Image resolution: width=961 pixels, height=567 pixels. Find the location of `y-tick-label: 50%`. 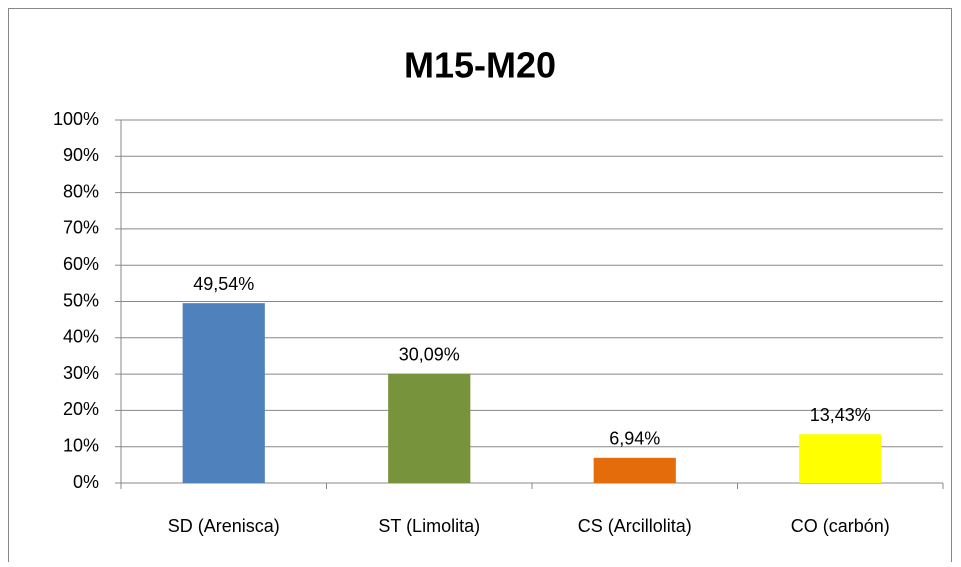

y-tick-label: 50% is located at coordinates (81, 300).